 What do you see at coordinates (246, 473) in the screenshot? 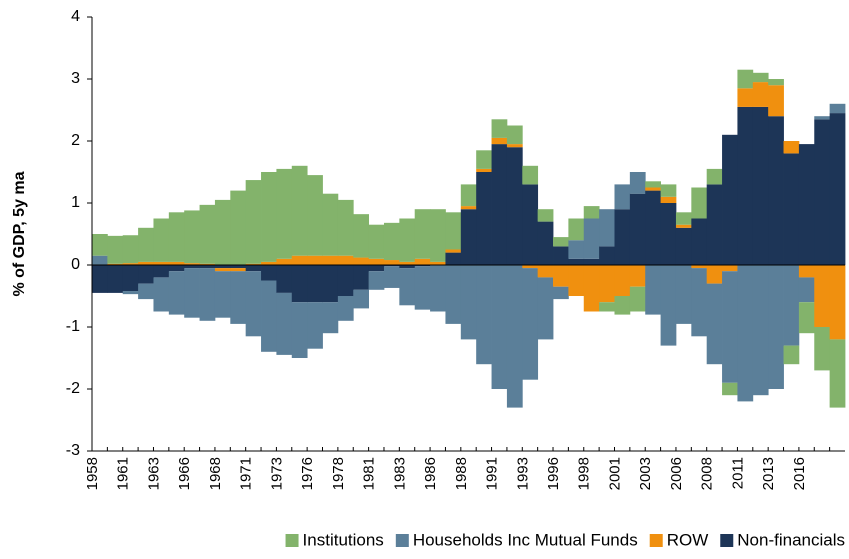
I see `x-tick-label: 1971` at bounding box center [246, 473].